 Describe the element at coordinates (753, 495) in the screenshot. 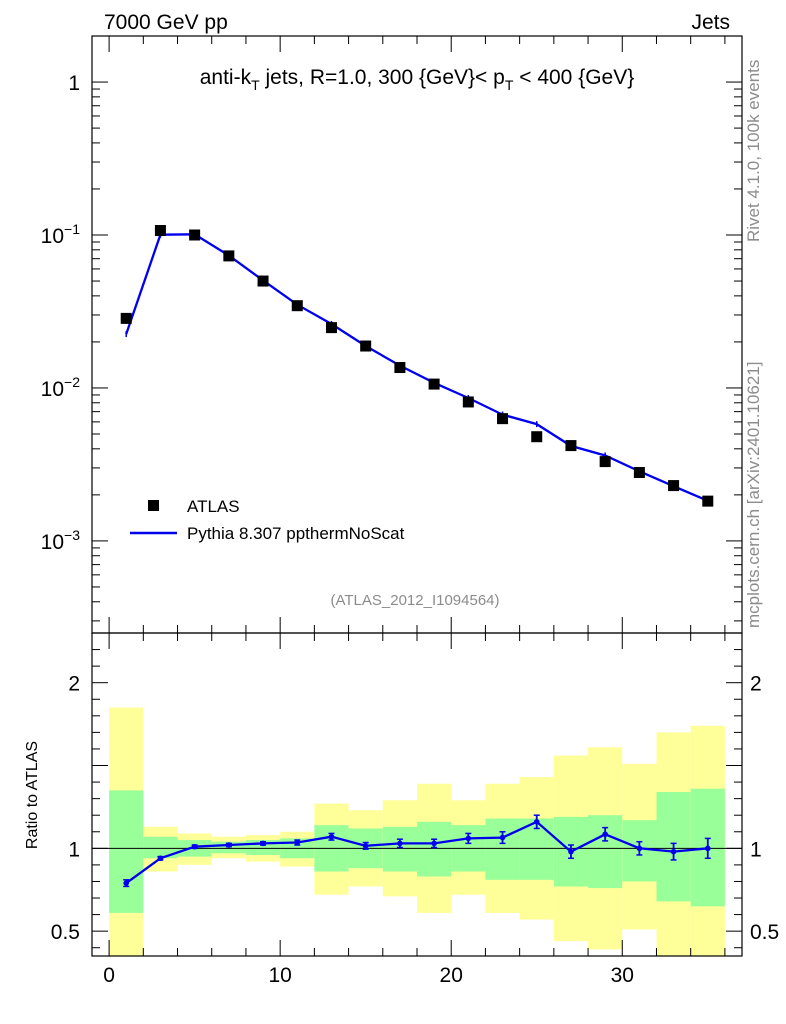

I see `mcplots-label: mcplots.cern.ch [arXiv:2401.10621]` at that location.